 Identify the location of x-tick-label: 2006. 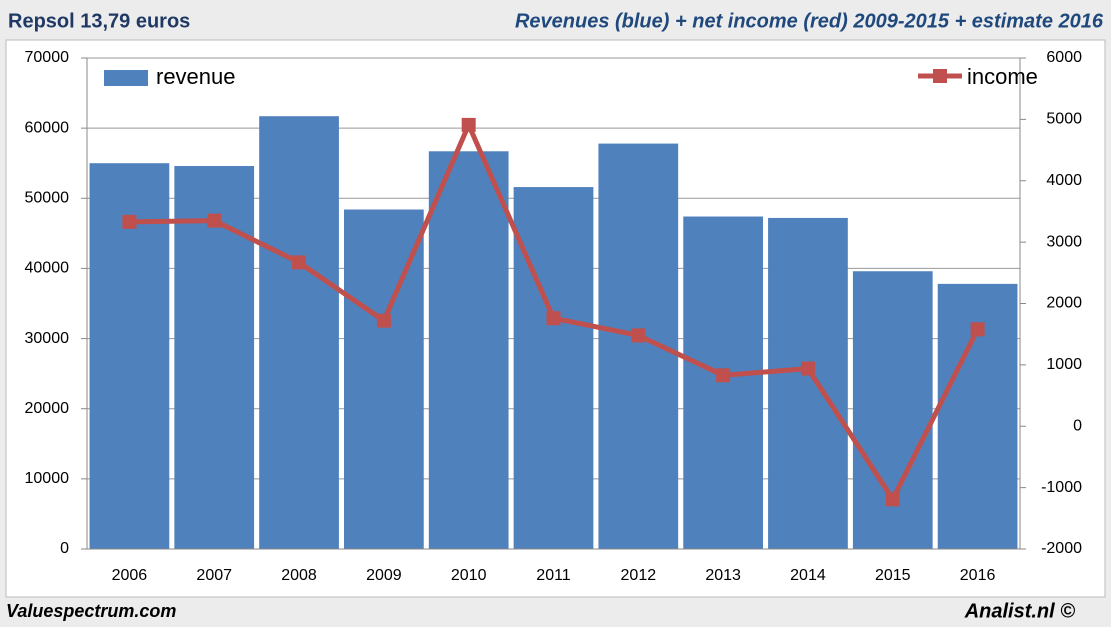
(130, 575).